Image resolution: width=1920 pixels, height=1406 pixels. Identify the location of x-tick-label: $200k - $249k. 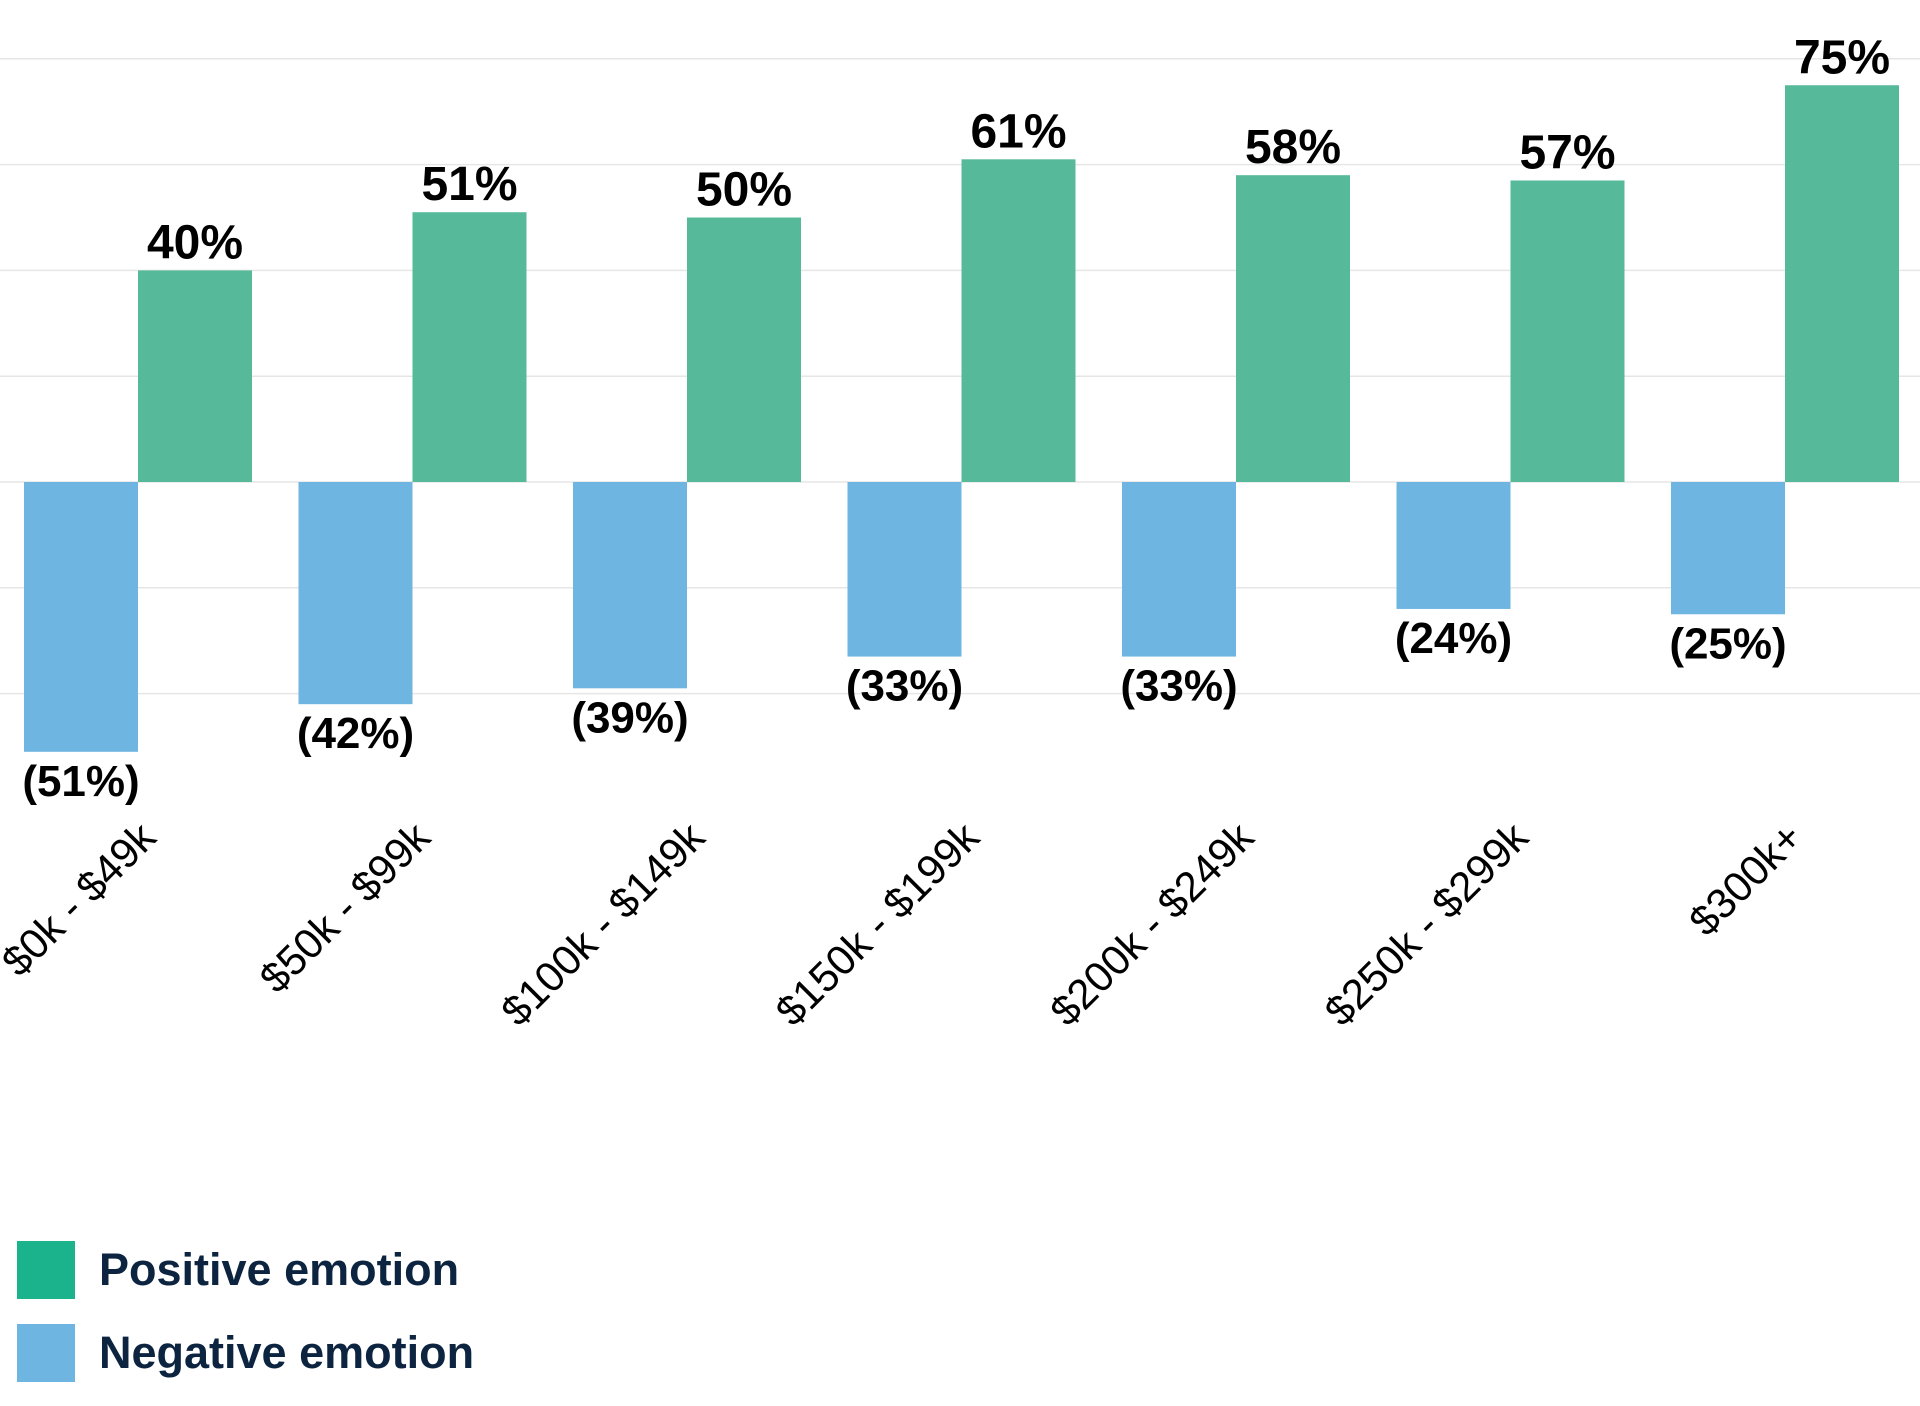
(1152, 923).